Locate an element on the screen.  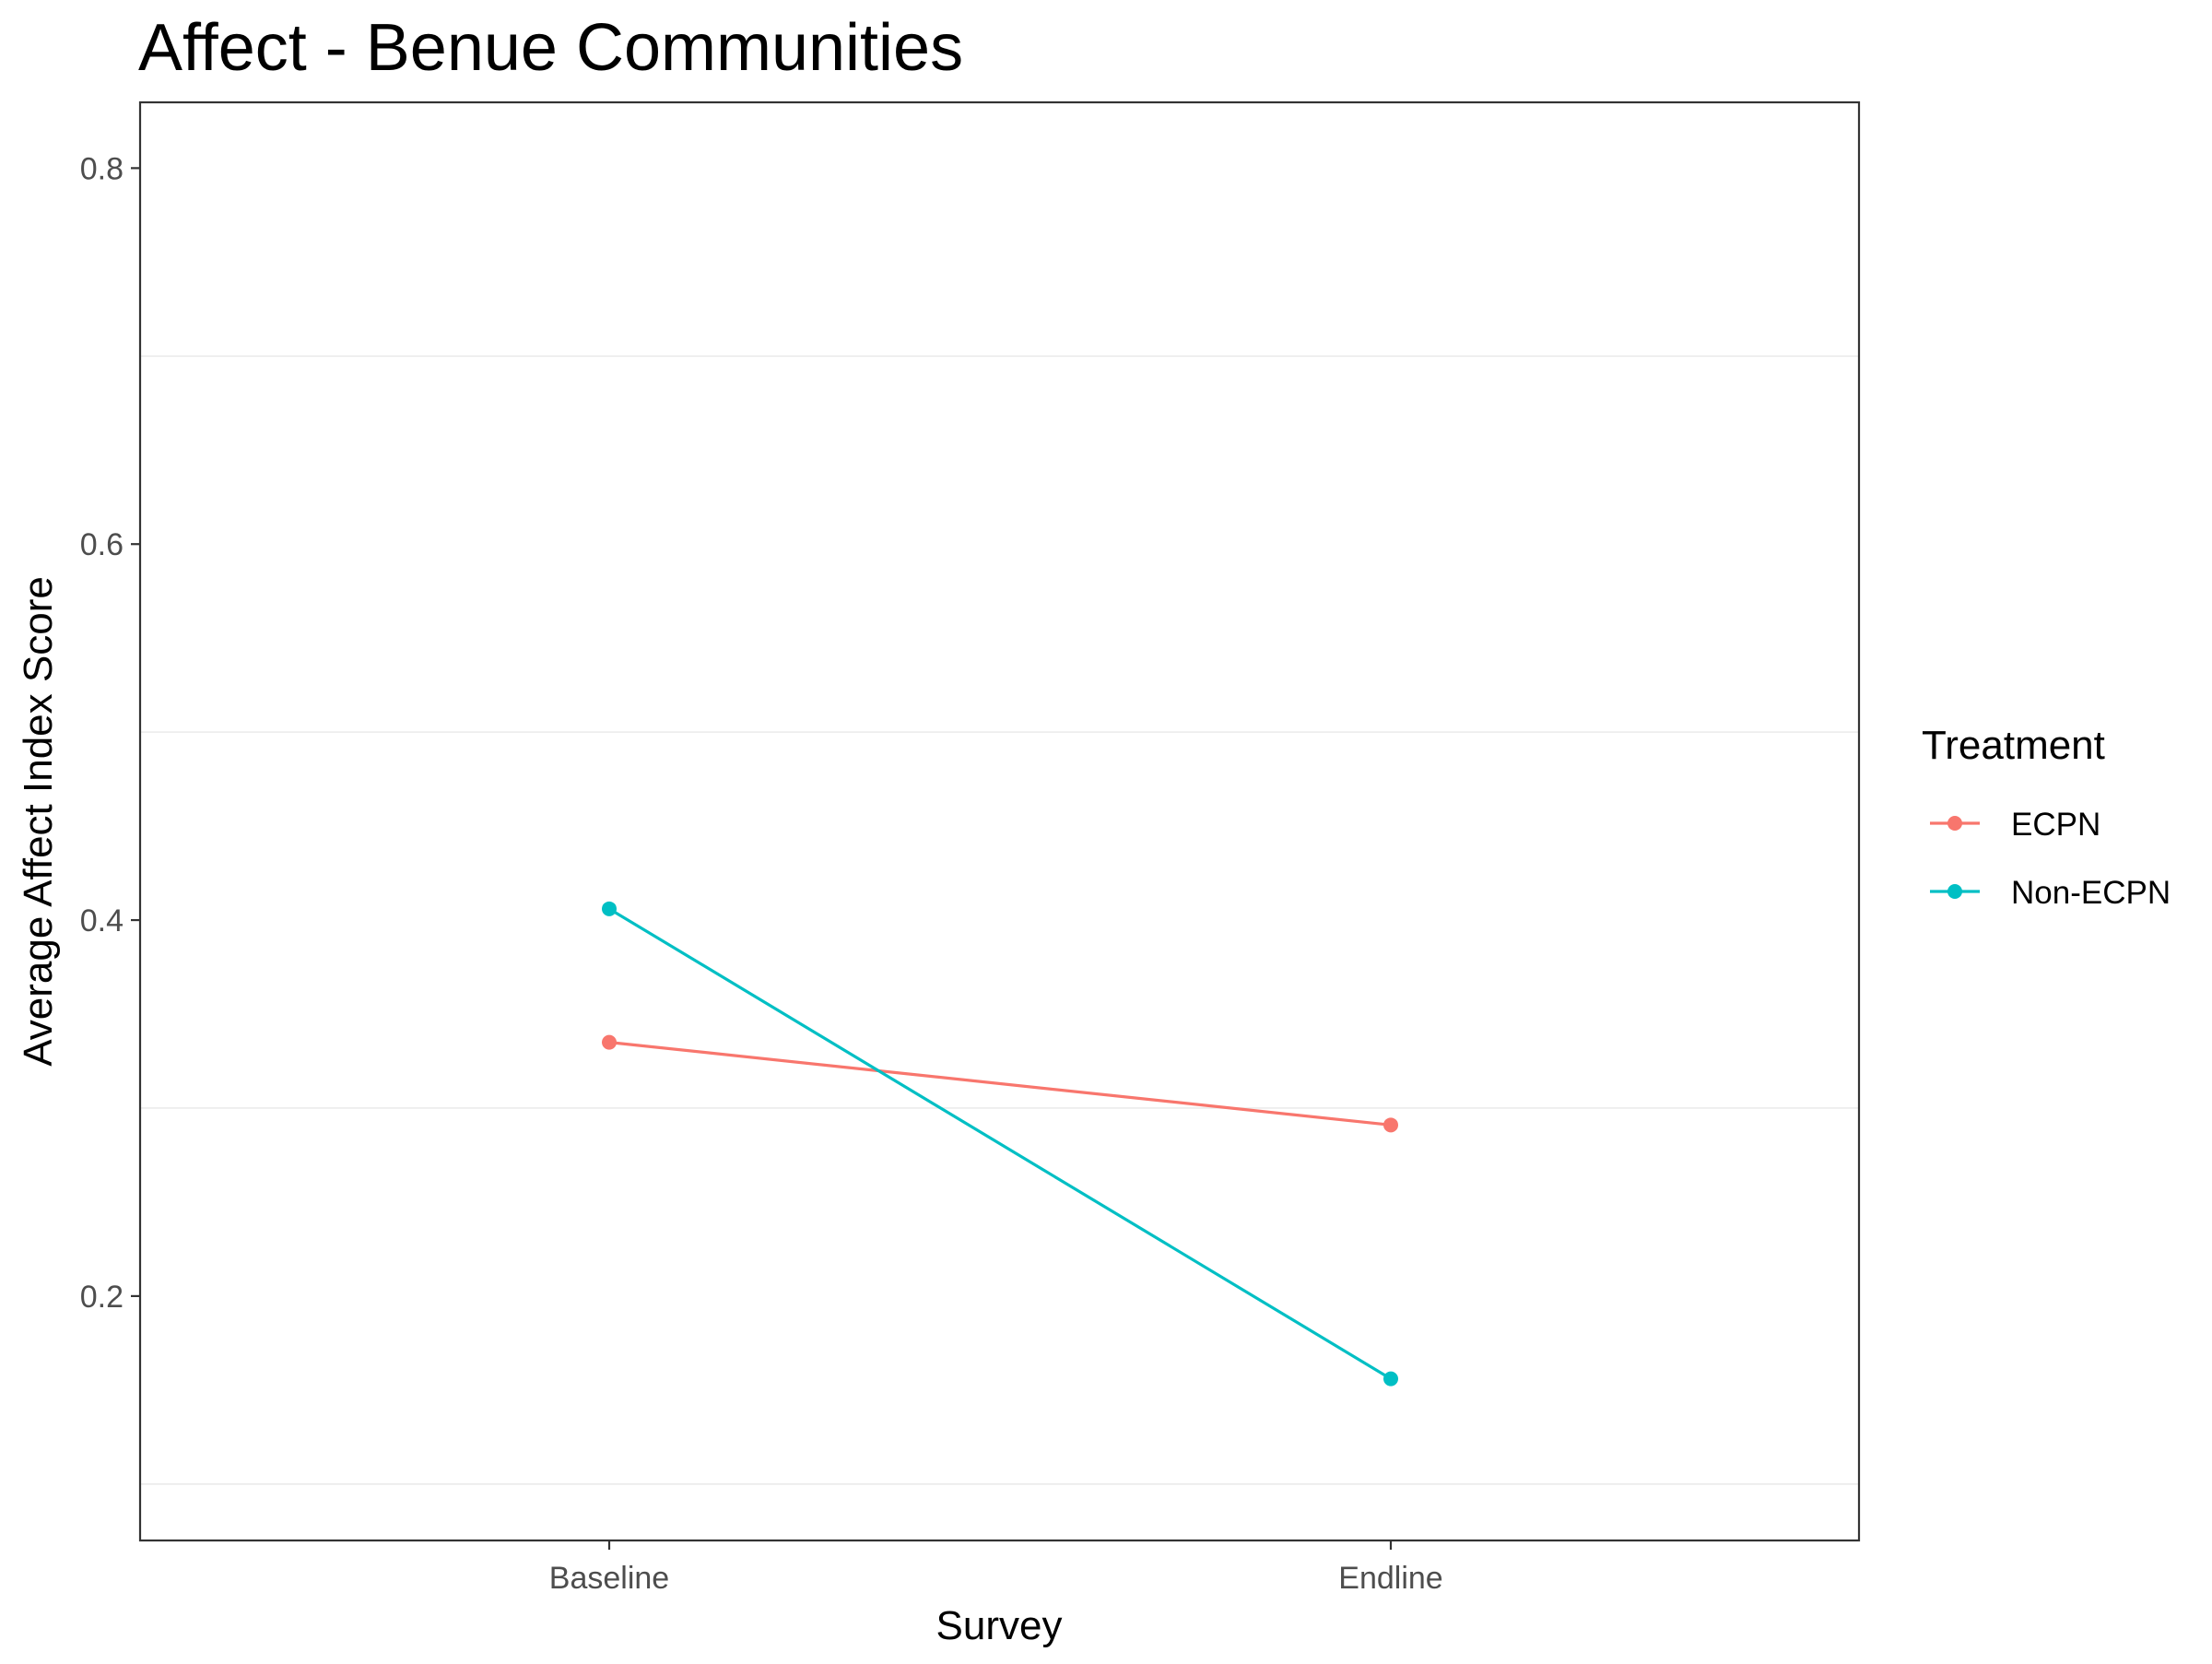
x-tick-label: Baseline is located at coordinates (609, 1578).